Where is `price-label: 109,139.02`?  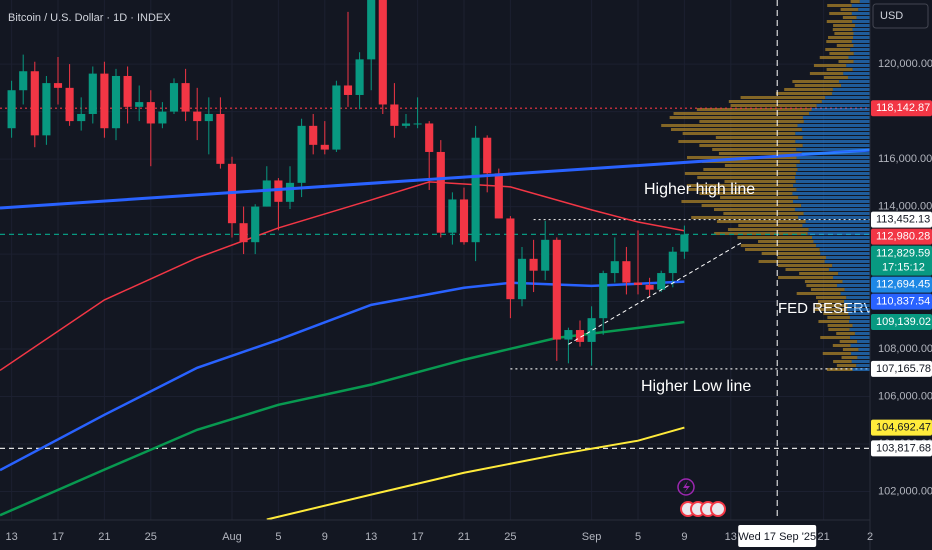 price-label: 109,139.02 is located at coordinates (903, 322).